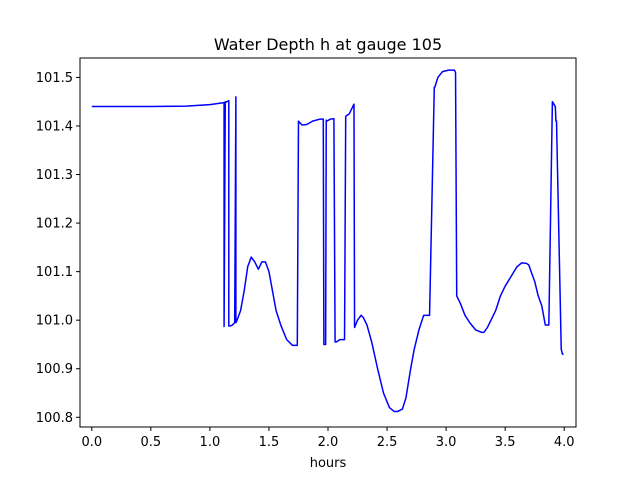  Describe the element at coordinates (210, 442) in the screenshot. I see `x-tick-label: 1.0` at that location.